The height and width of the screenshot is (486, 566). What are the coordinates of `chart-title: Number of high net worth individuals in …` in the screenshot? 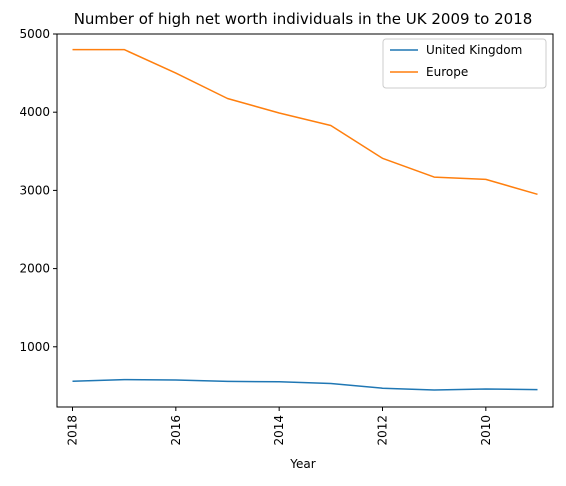 It's located at (303, 19).